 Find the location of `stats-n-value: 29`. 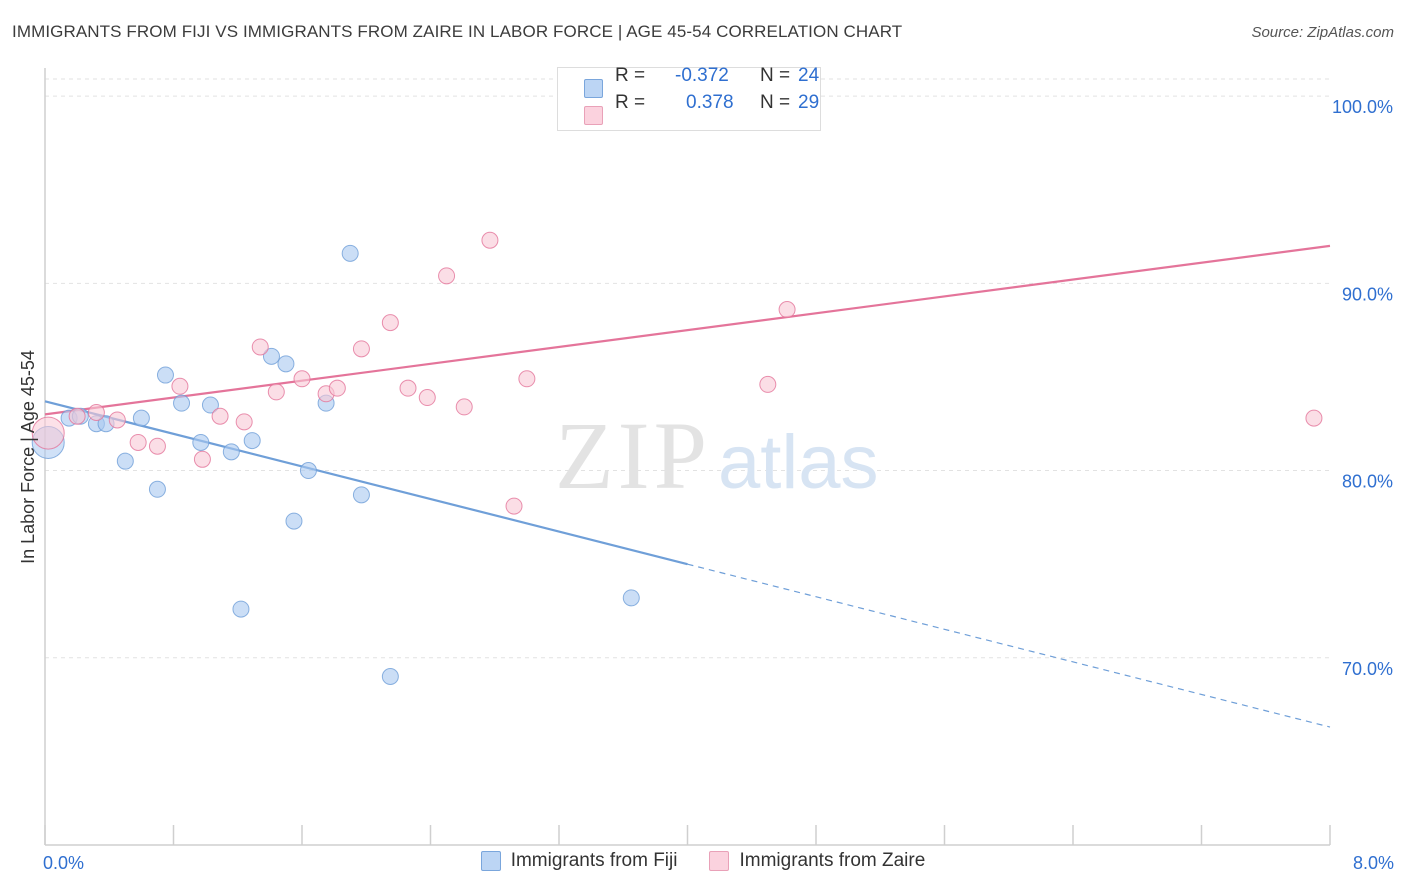

stats-n-value: 29 is located at coordinates (809, 102).